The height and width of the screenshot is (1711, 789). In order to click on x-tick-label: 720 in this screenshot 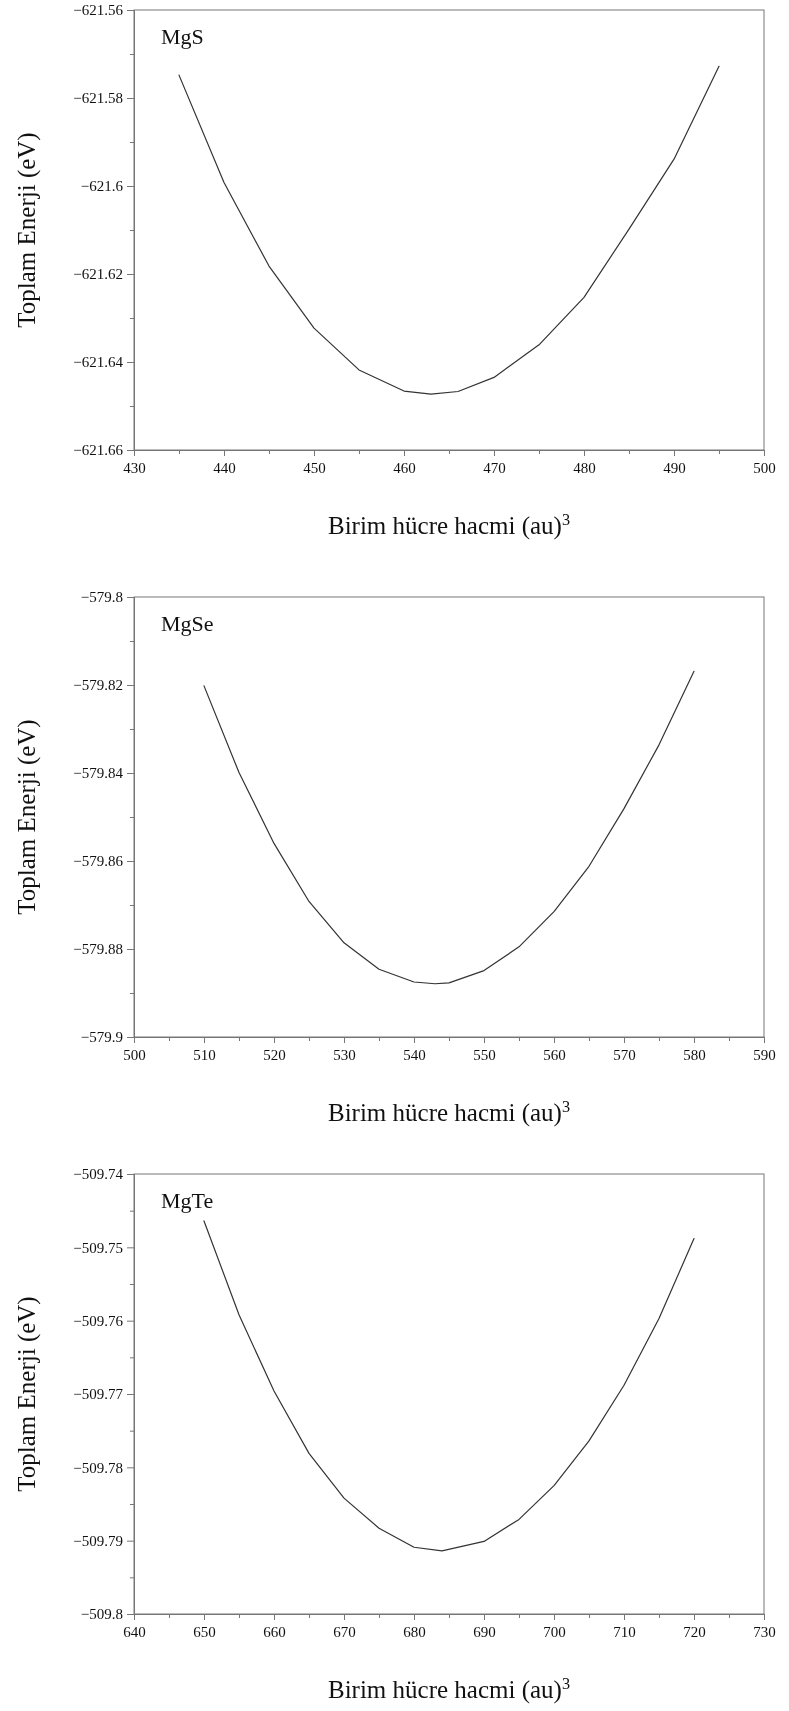, I will do `click(694, 1631)`.